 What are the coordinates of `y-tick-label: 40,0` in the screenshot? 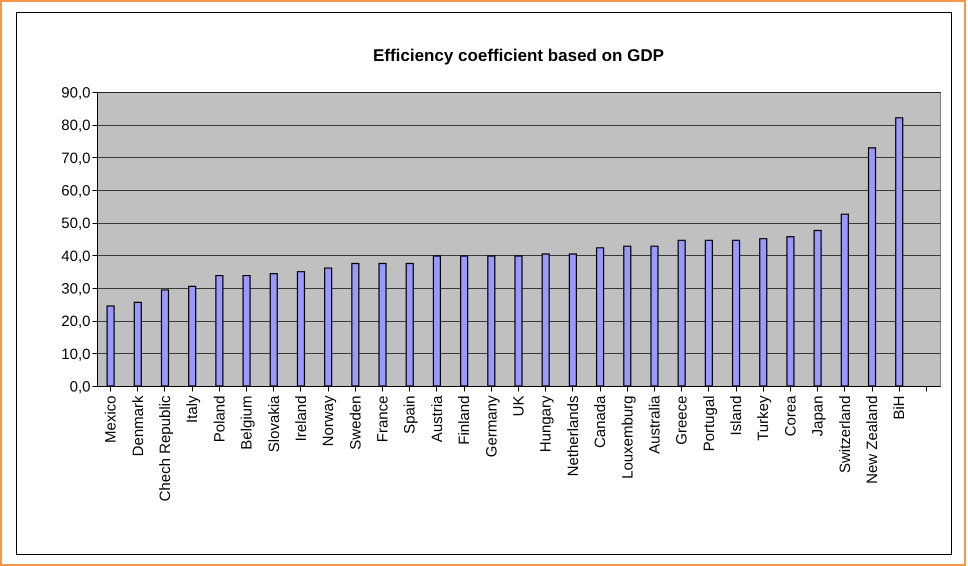 It's located at (75, 256).